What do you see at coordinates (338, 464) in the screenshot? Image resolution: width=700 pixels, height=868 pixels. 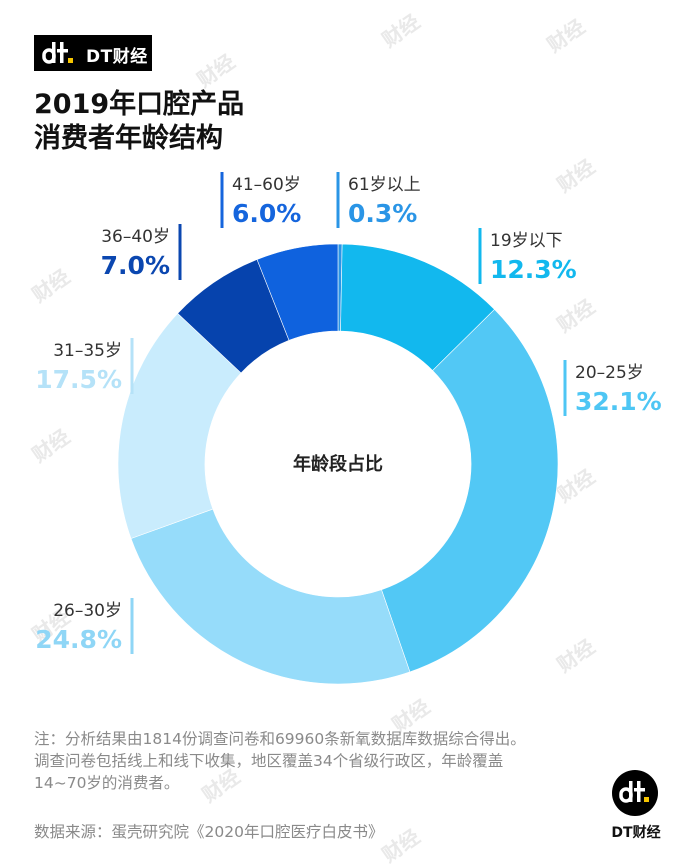 I see `center-label: 年龄段占比` at bounding box center [338, 464].